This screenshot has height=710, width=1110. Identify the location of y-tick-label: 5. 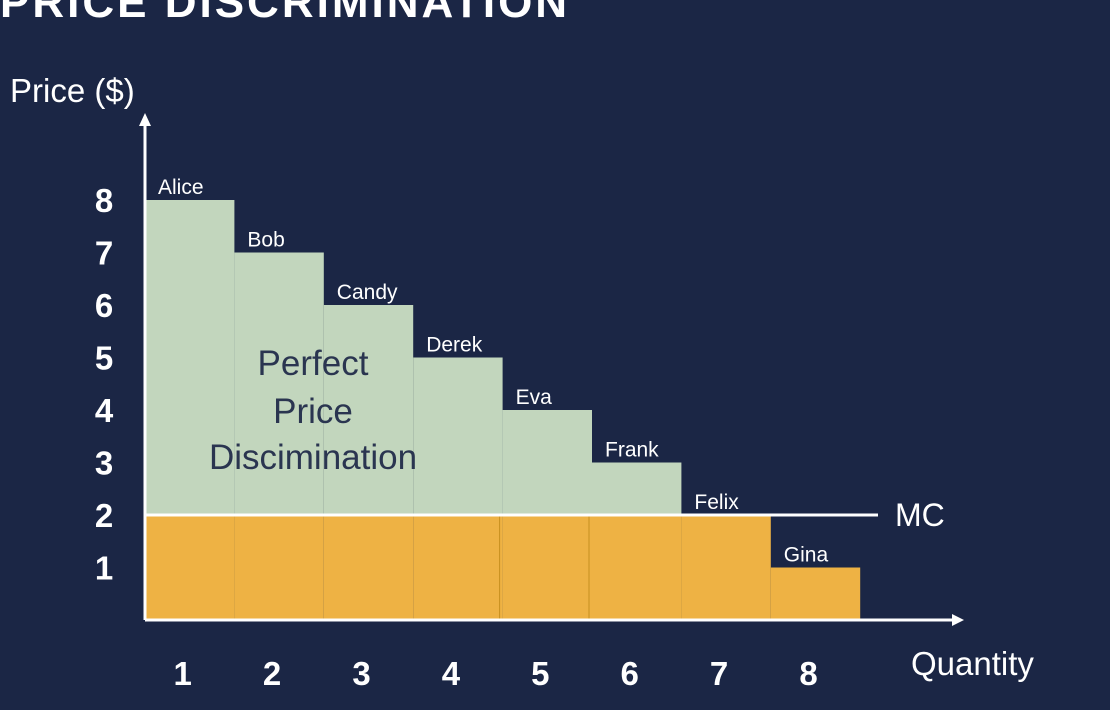
(104, 358).